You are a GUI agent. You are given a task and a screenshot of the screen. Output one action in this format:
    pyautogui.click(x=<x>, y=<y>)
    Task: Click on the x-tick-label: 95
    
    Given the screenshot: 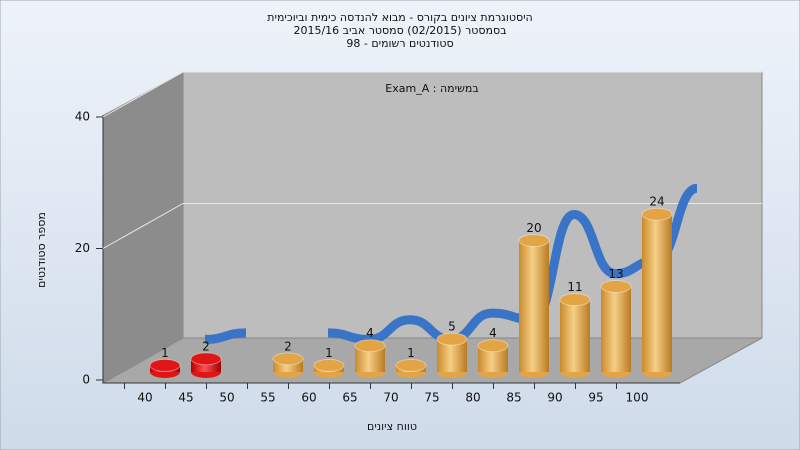 What is the action you would take?
    pyautogui.click(x=595, y=398)
    